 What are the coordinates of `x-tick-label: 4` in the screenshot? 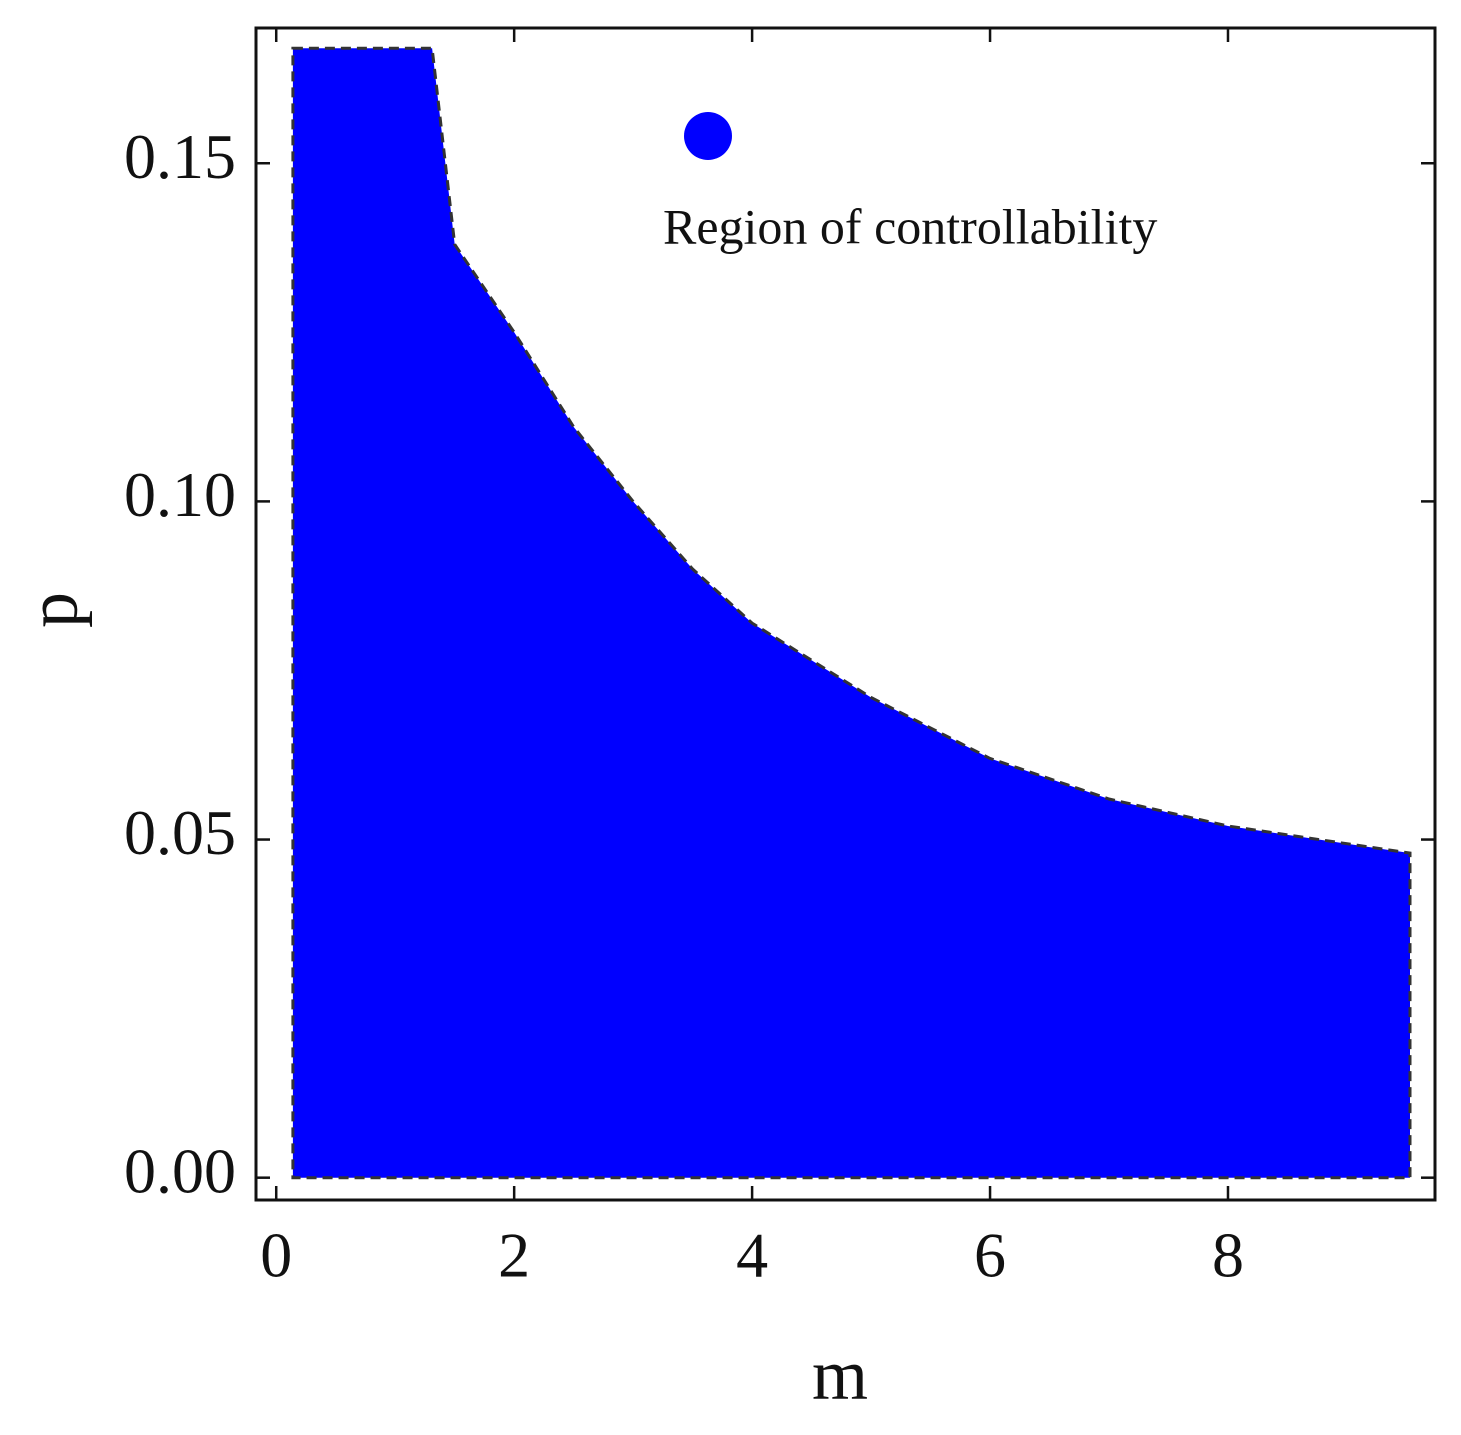 It's located at (752, 1255).